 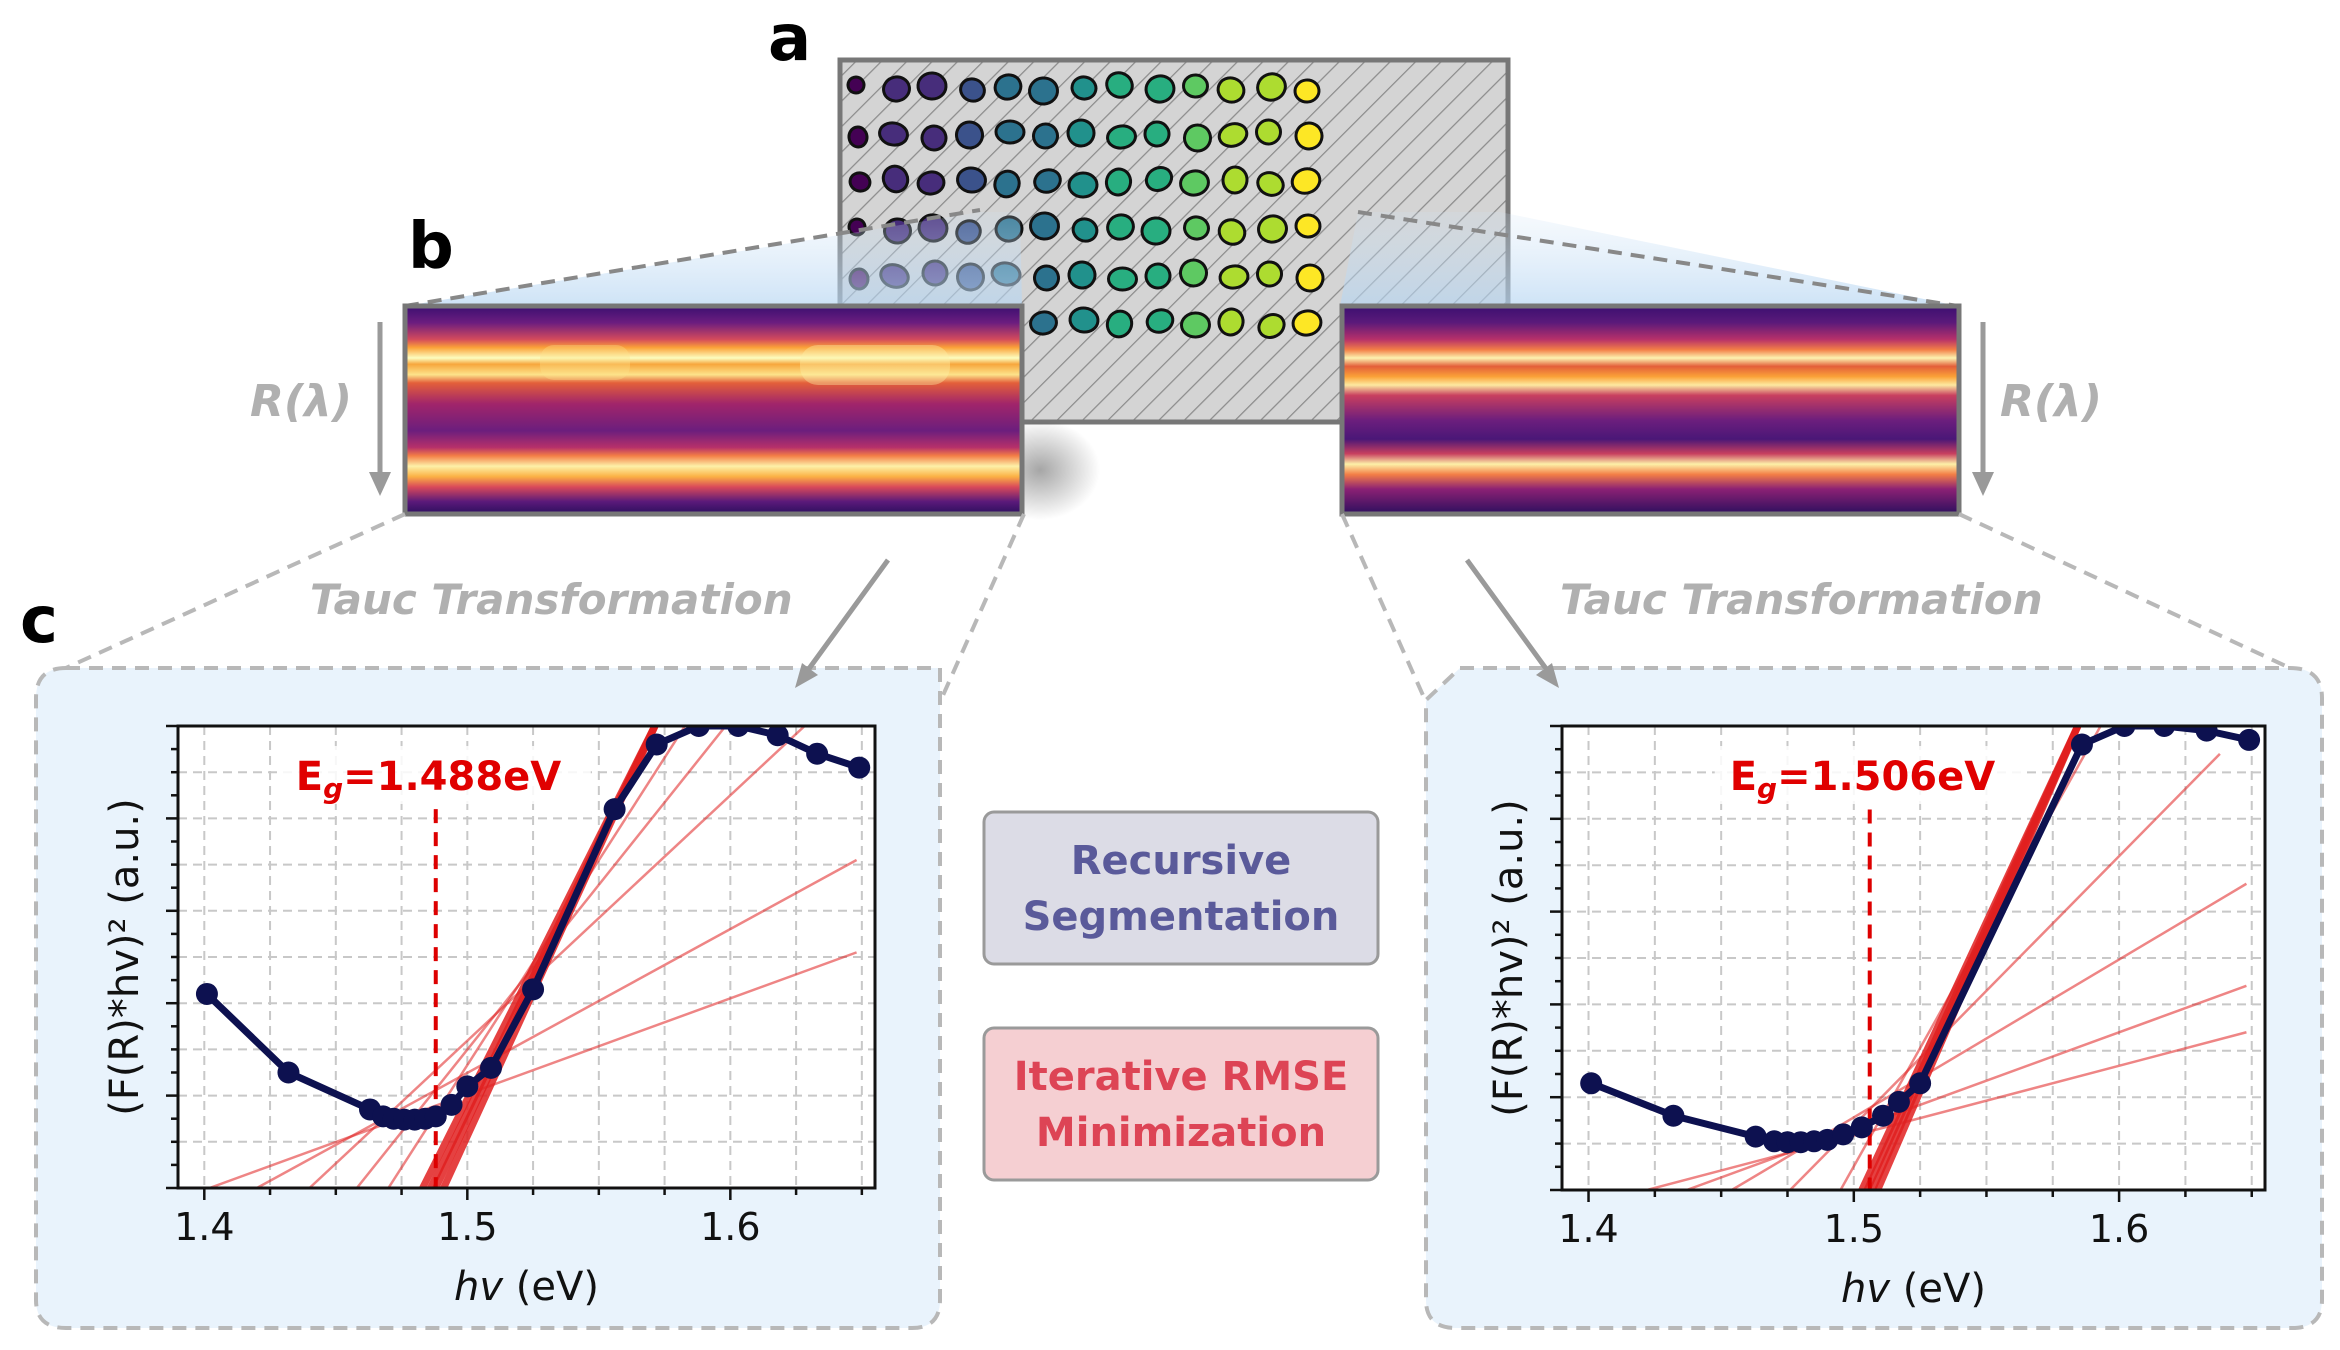 What do you see at coordinates (1649, 259) in the screenshot?
I see `zoom-highlight-right` at bounding box center [1649, 259].